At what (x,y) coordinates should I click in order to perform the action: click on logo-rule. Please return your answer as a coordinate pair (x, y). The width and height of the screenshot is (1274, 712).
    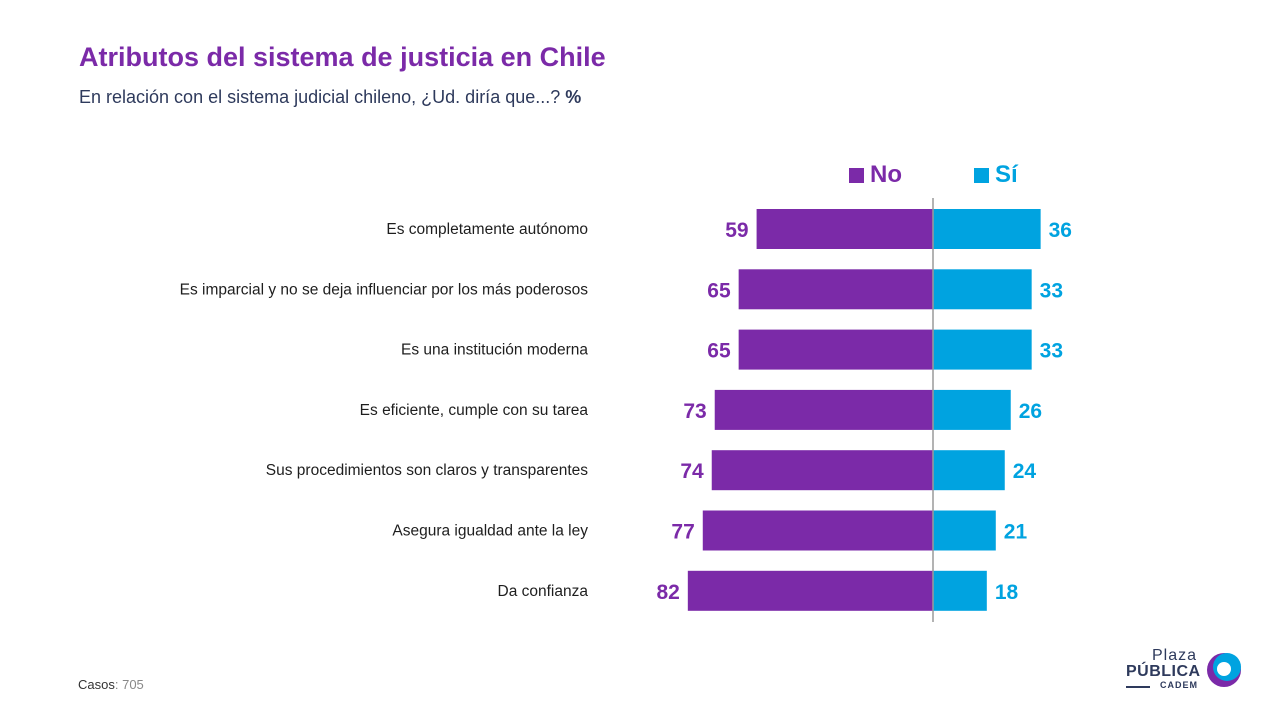
    Looking at the image, I should click on (1138, 687).